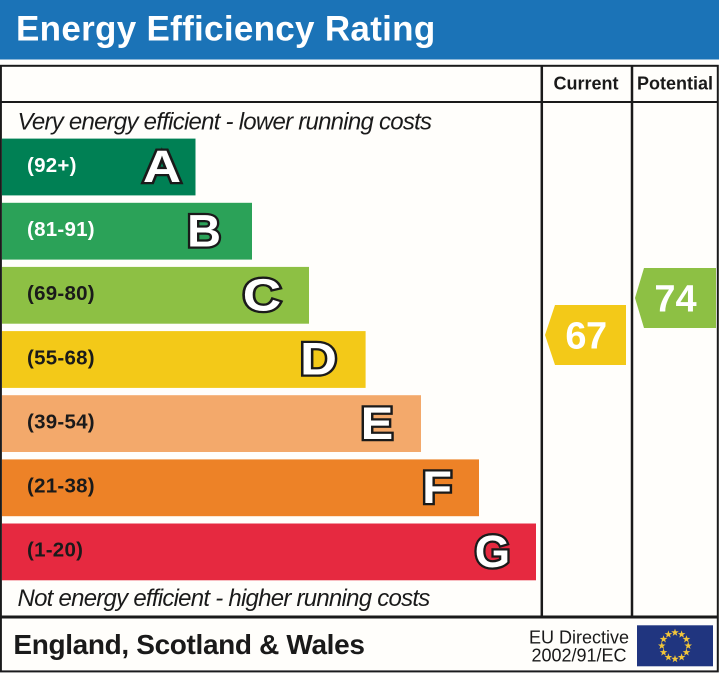 This screenshot has width=719, height=680. Describe the element at coordinates (585, 337) in the screenshot. I see `svg-text: 67` at that location.